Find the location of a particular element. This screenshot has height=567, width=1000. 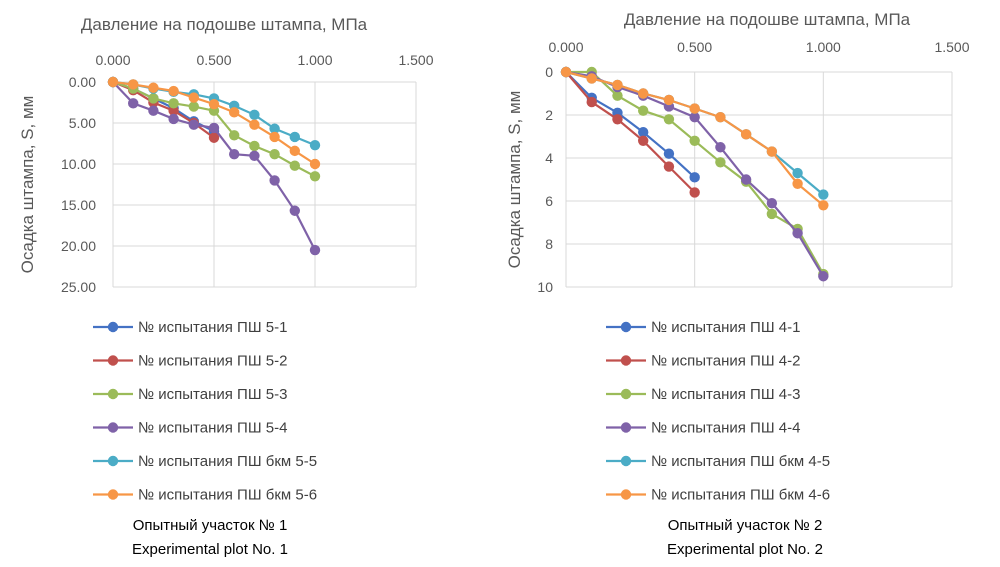

legend-label: № испытания ПШ бкм 4-6 is located at coordinates (740, 495).